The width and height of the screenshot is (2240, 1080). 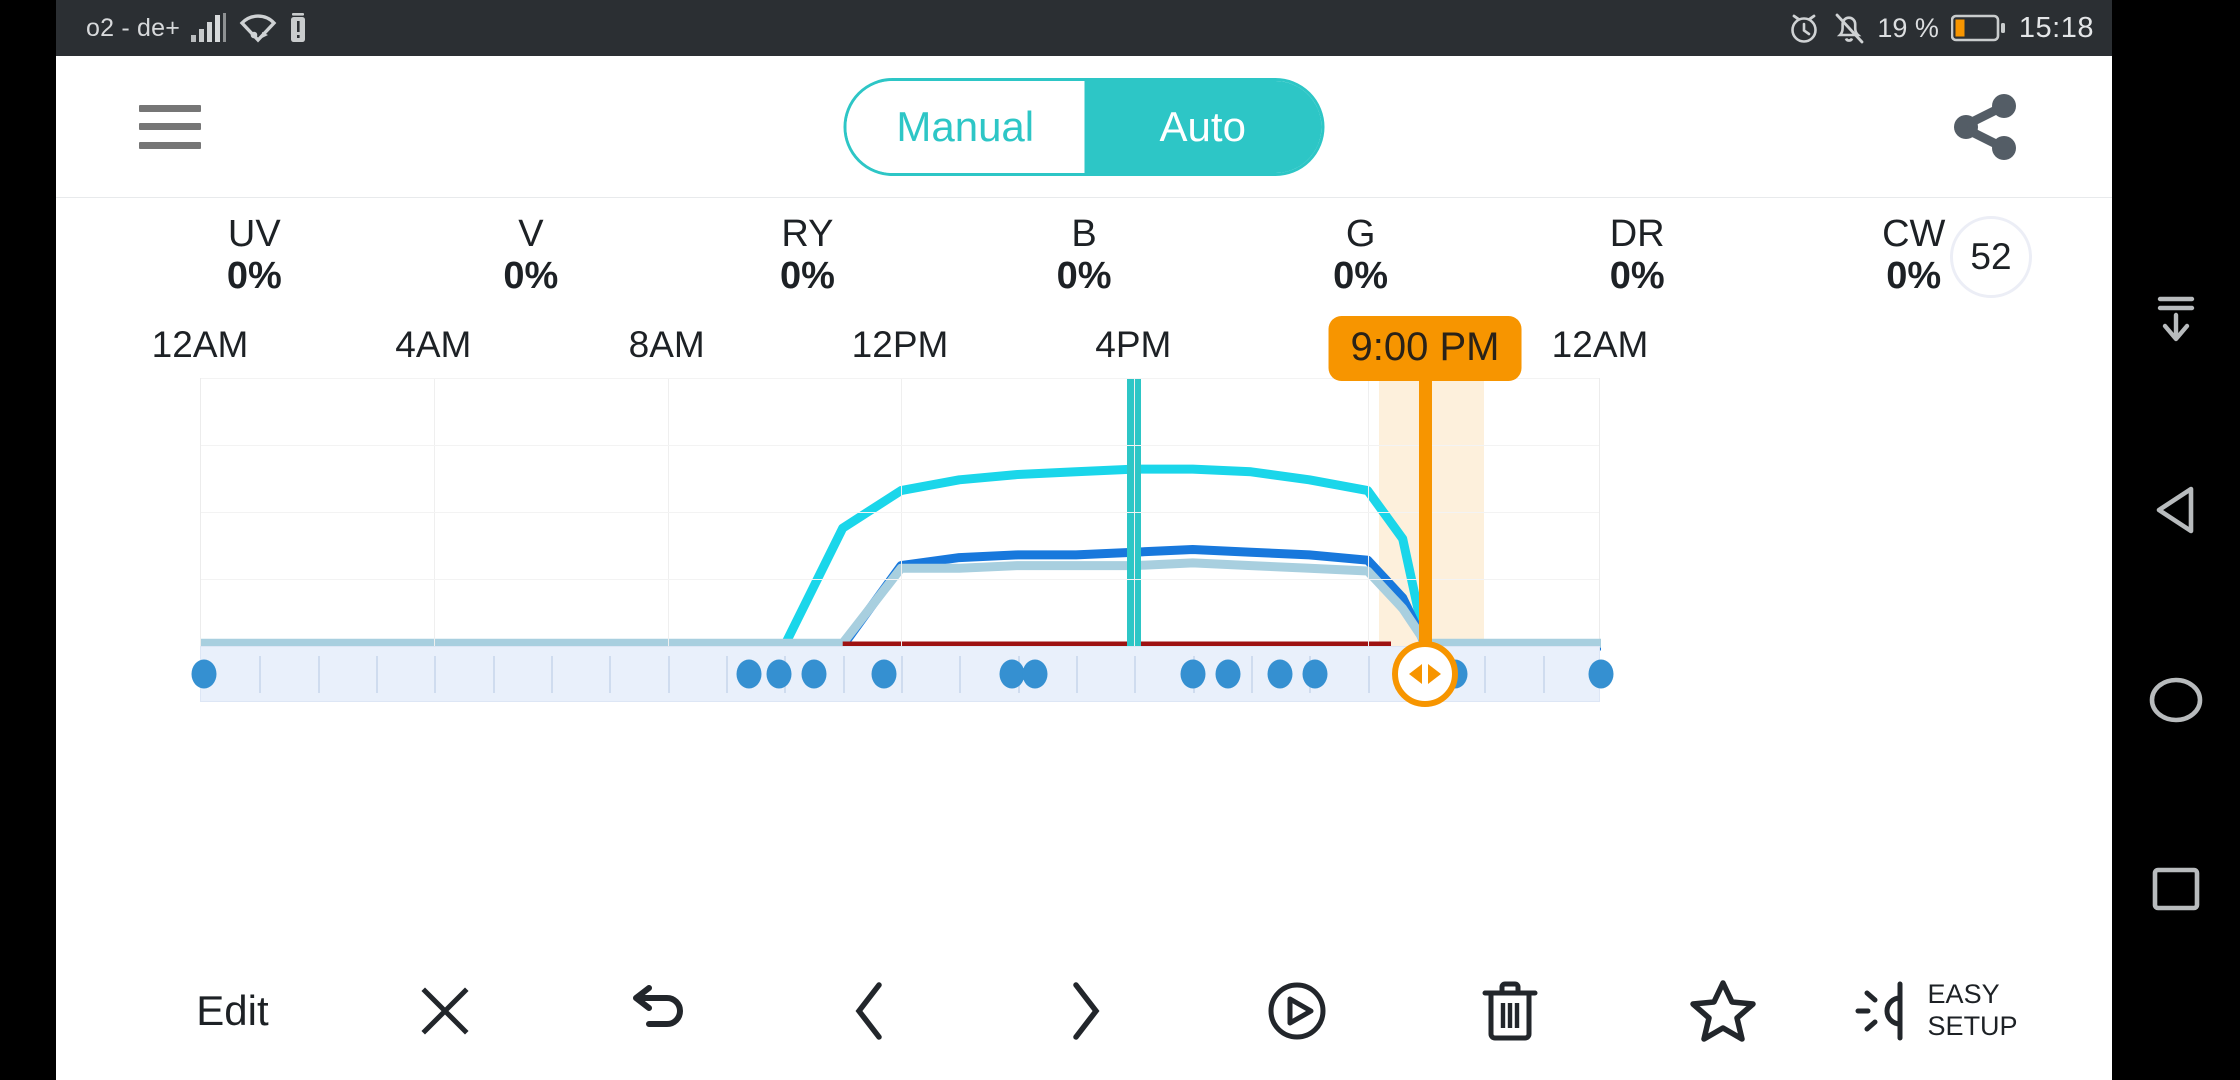 What do you see at coordinates (133, 27) in the screenshot?
I see `carrier-label: o2 - de+` at bounding box center [133, 27].